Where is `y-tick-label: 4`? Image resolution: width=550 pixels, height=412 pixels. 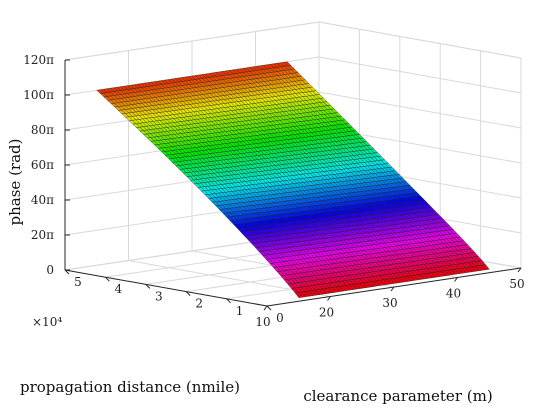 y-tick-label: 4 is located at coordinates (119, 289).